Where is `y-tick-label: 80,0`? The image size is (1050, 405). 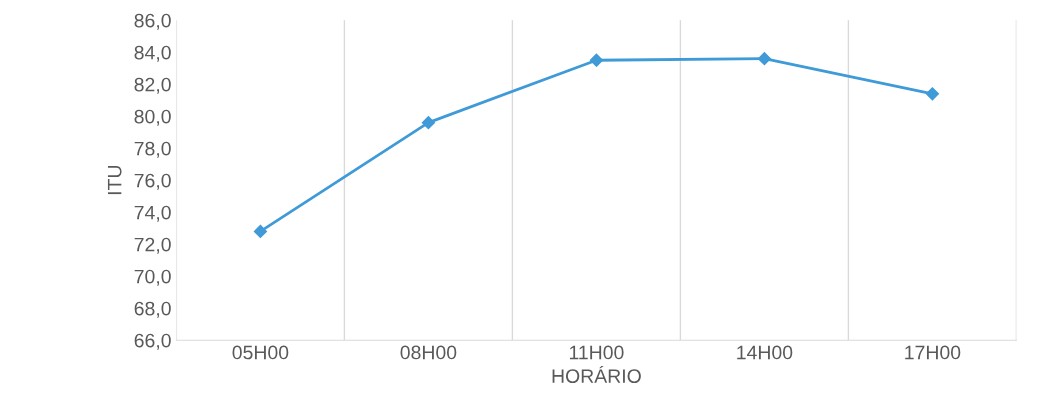
y-tick-label: 80,0 is located at coordinates (152, 117).